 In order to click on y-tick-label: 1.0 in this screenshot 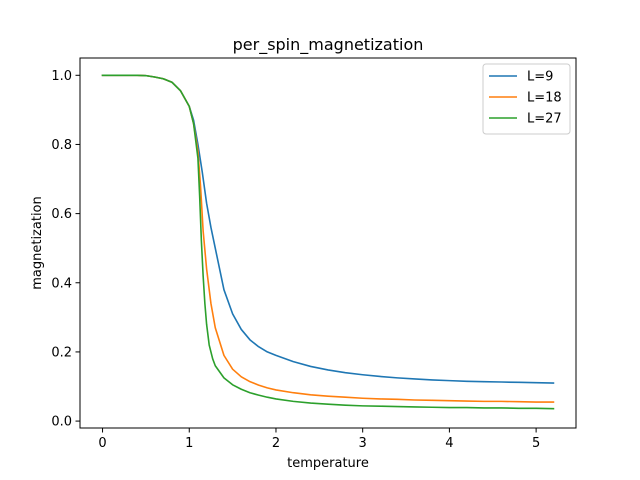, I will do `click(61, 76)`.